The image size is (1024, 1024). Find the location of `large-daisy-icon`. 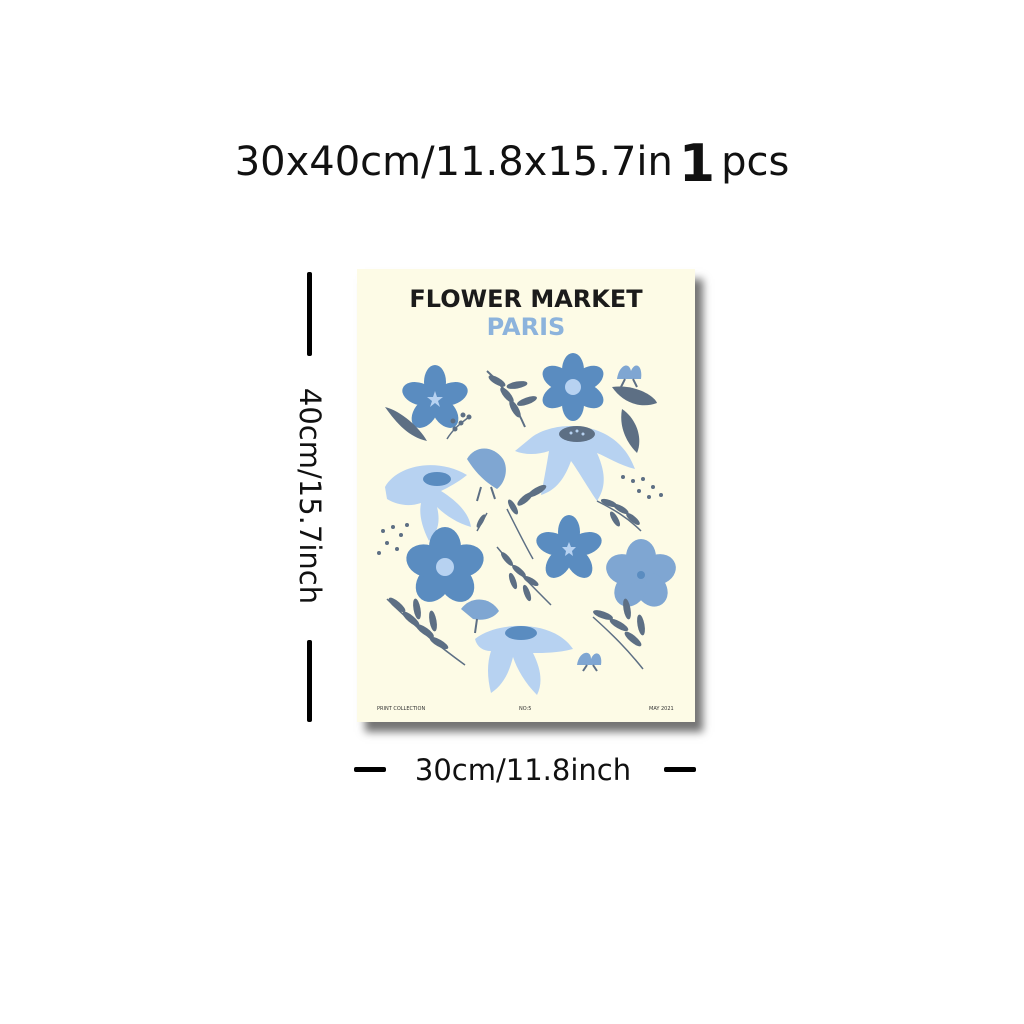

large-daisy-icon is located at coordinates (575, 463).